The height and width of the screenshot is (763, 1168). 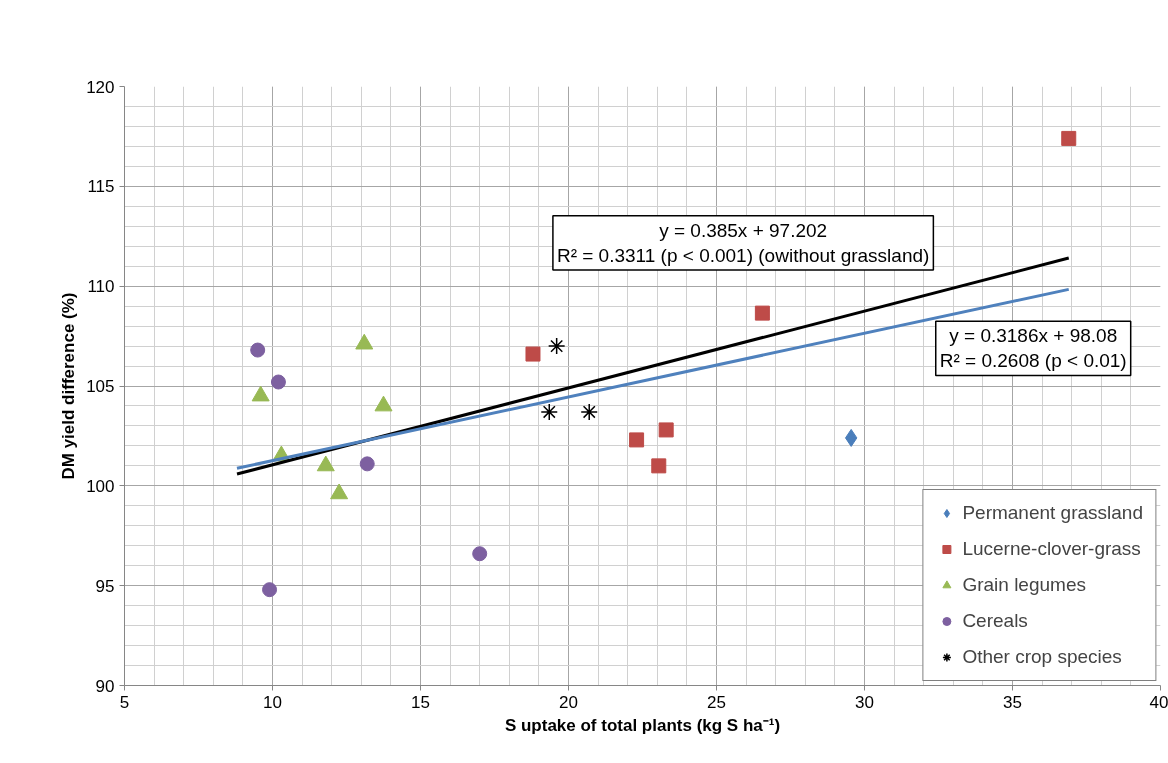 I want to click on x-tick-label: 20, so click(x=568, y=702).